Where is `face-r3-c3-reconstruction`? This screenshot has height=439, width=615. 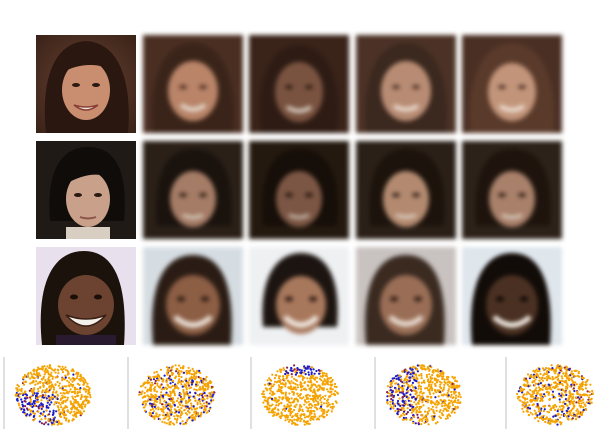 face-r3-c3-reconstruction is located at coordinates (299, 296).